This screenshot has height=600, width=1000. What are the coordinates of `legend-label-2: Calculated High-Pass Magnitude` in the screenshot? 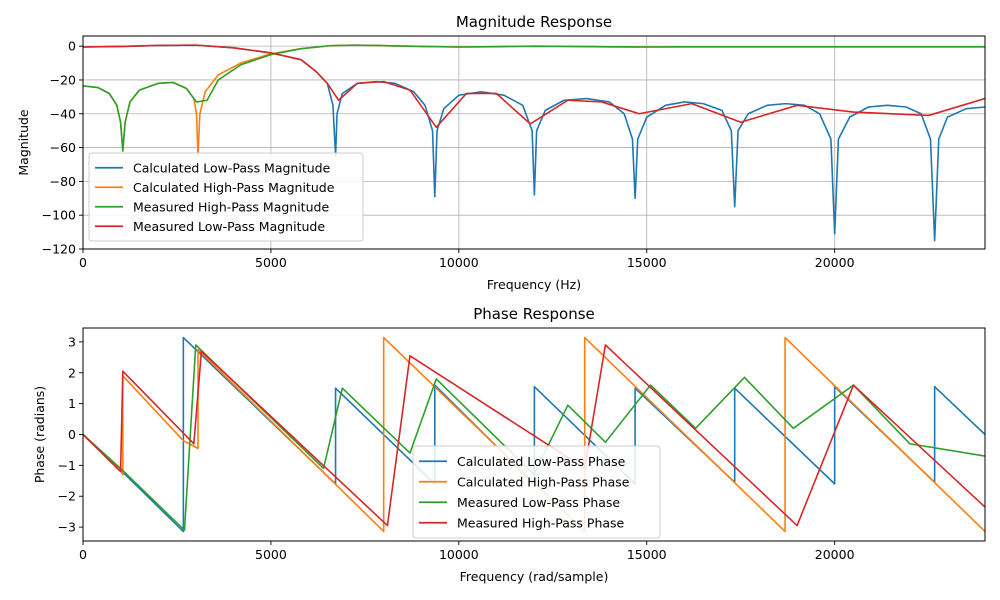 It's located at (234, 187).